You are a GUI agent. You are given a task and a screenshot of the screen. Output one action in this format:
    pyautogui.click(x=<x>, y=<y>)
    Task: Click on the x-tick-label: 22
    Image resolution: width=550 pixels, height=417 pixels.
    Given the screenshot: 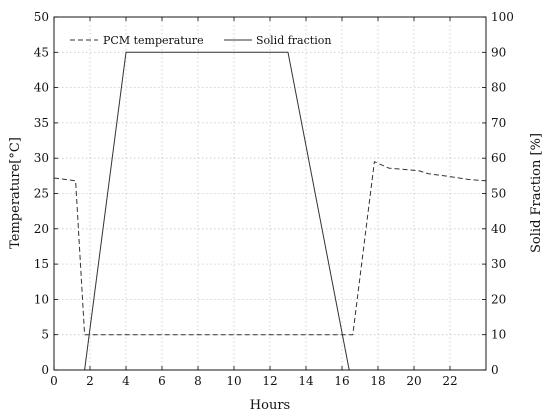 What is the action you would take?
    pyautogui.click(x=449, y=381)
    